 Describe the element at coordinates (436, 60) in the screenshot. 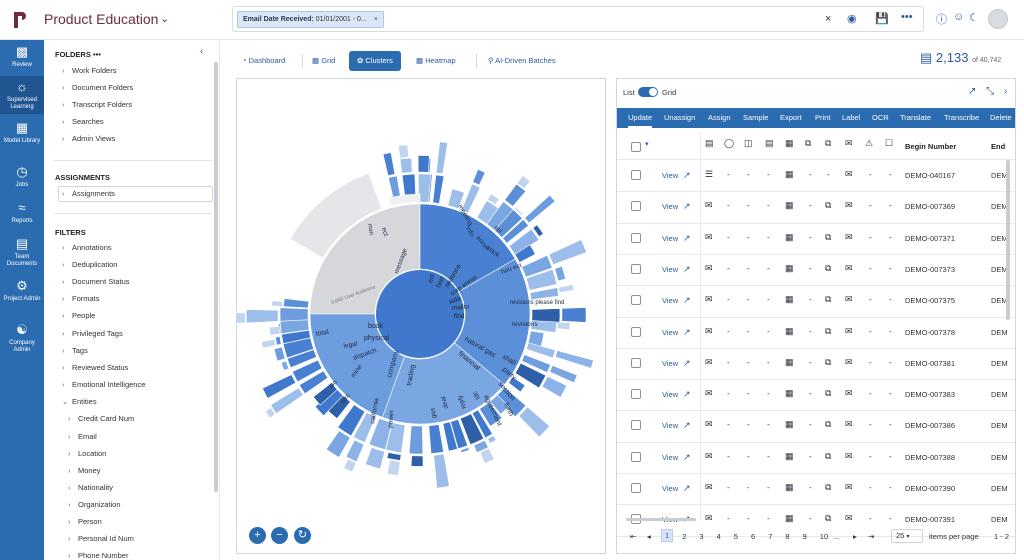

I see `tab-heatmap: ▦ Heatmap` at that location.